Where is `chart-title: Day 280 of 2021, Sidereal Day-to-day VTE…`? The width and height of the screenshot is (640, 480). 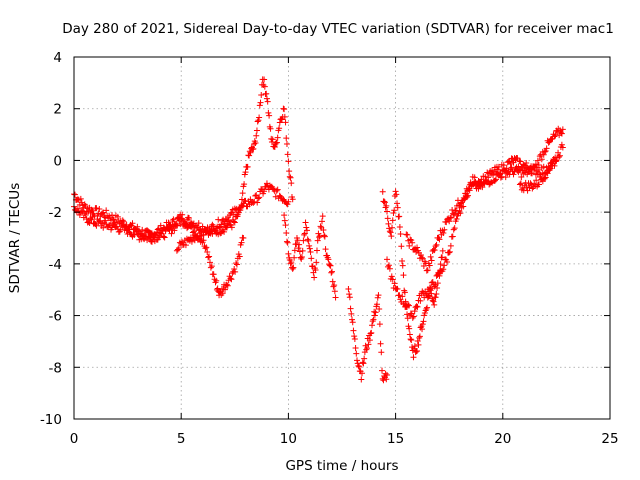
chart-title: Day 280 of 2021, Sidereal Day-to-day VTE… is located at coordinates (338, 29).